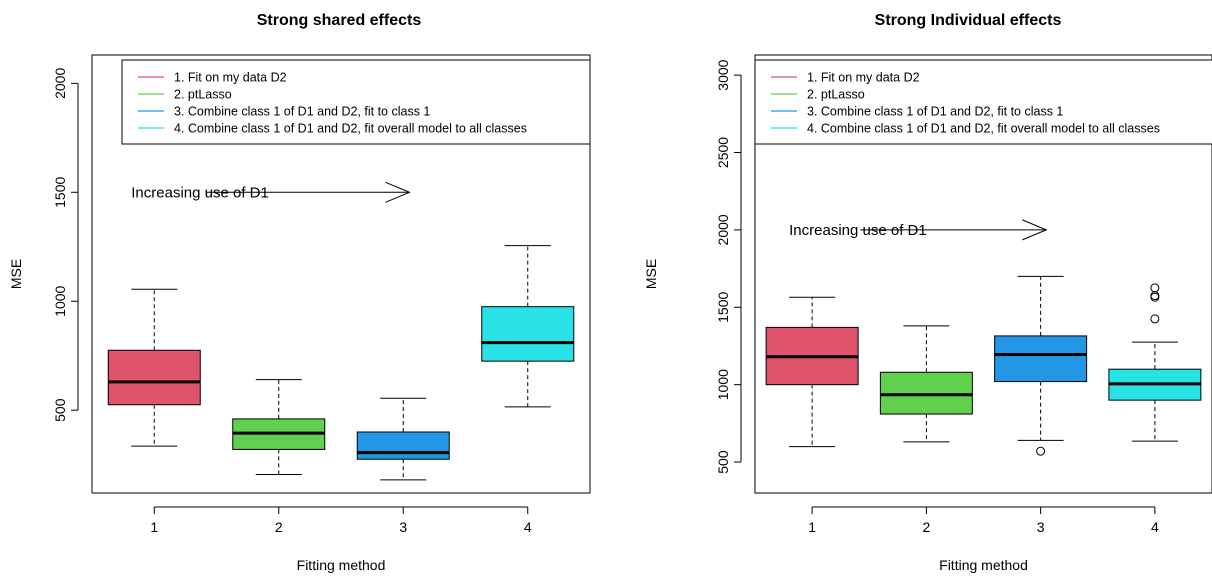 Image resolution: width=1212 pixels, height=580 pixels. What do you see at coordinates (339, 20) in the screenshot?
I see `chart-title: Strong shared effects` at bounding box center [339, 20].